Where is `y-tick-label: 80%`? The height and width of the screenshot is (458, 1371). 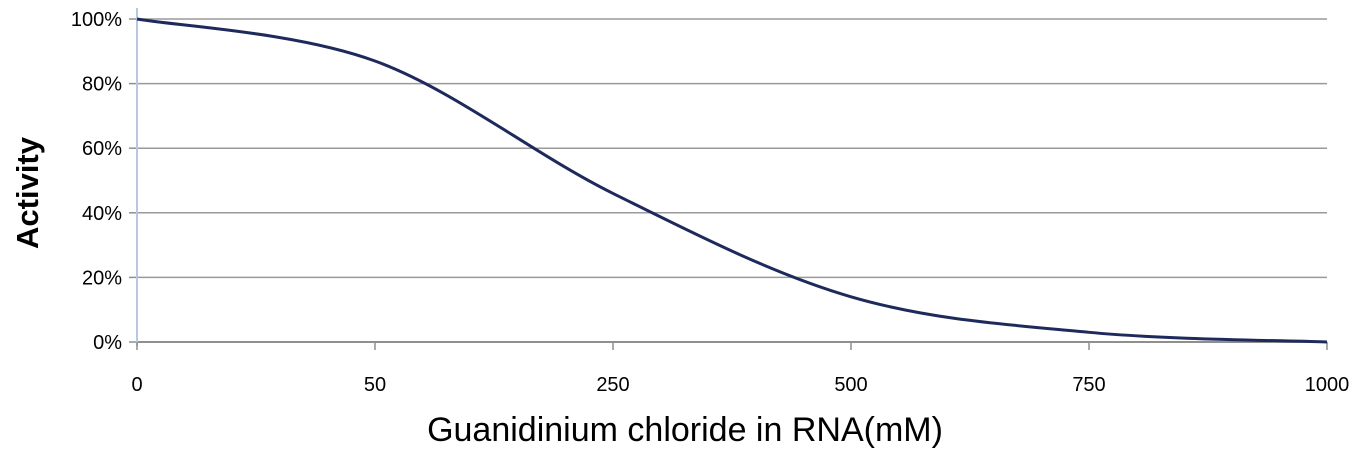
y-tick-label: 80% is located at coordinates (102, 85).